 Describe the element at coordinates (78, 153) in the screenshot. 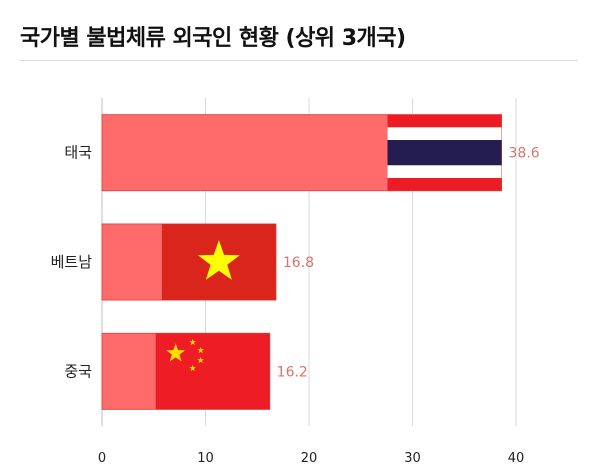

I see `category-label: 태국` at that location.